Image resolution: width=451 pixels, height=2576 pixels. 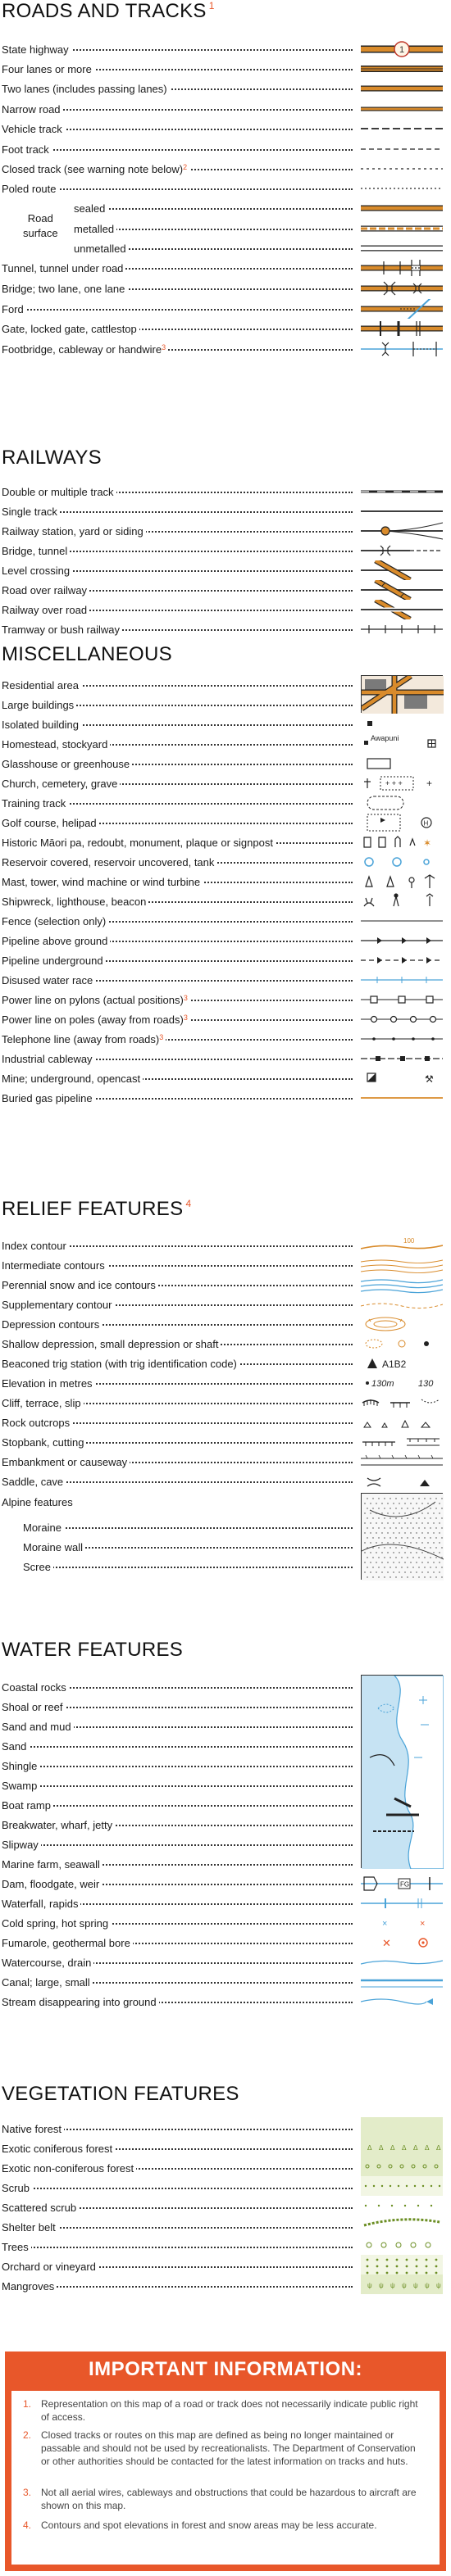 What do you see at coordinates (225, 1786) in the screenshot?
I see `water-row: Swamp` at bounding box center [225, 1786].